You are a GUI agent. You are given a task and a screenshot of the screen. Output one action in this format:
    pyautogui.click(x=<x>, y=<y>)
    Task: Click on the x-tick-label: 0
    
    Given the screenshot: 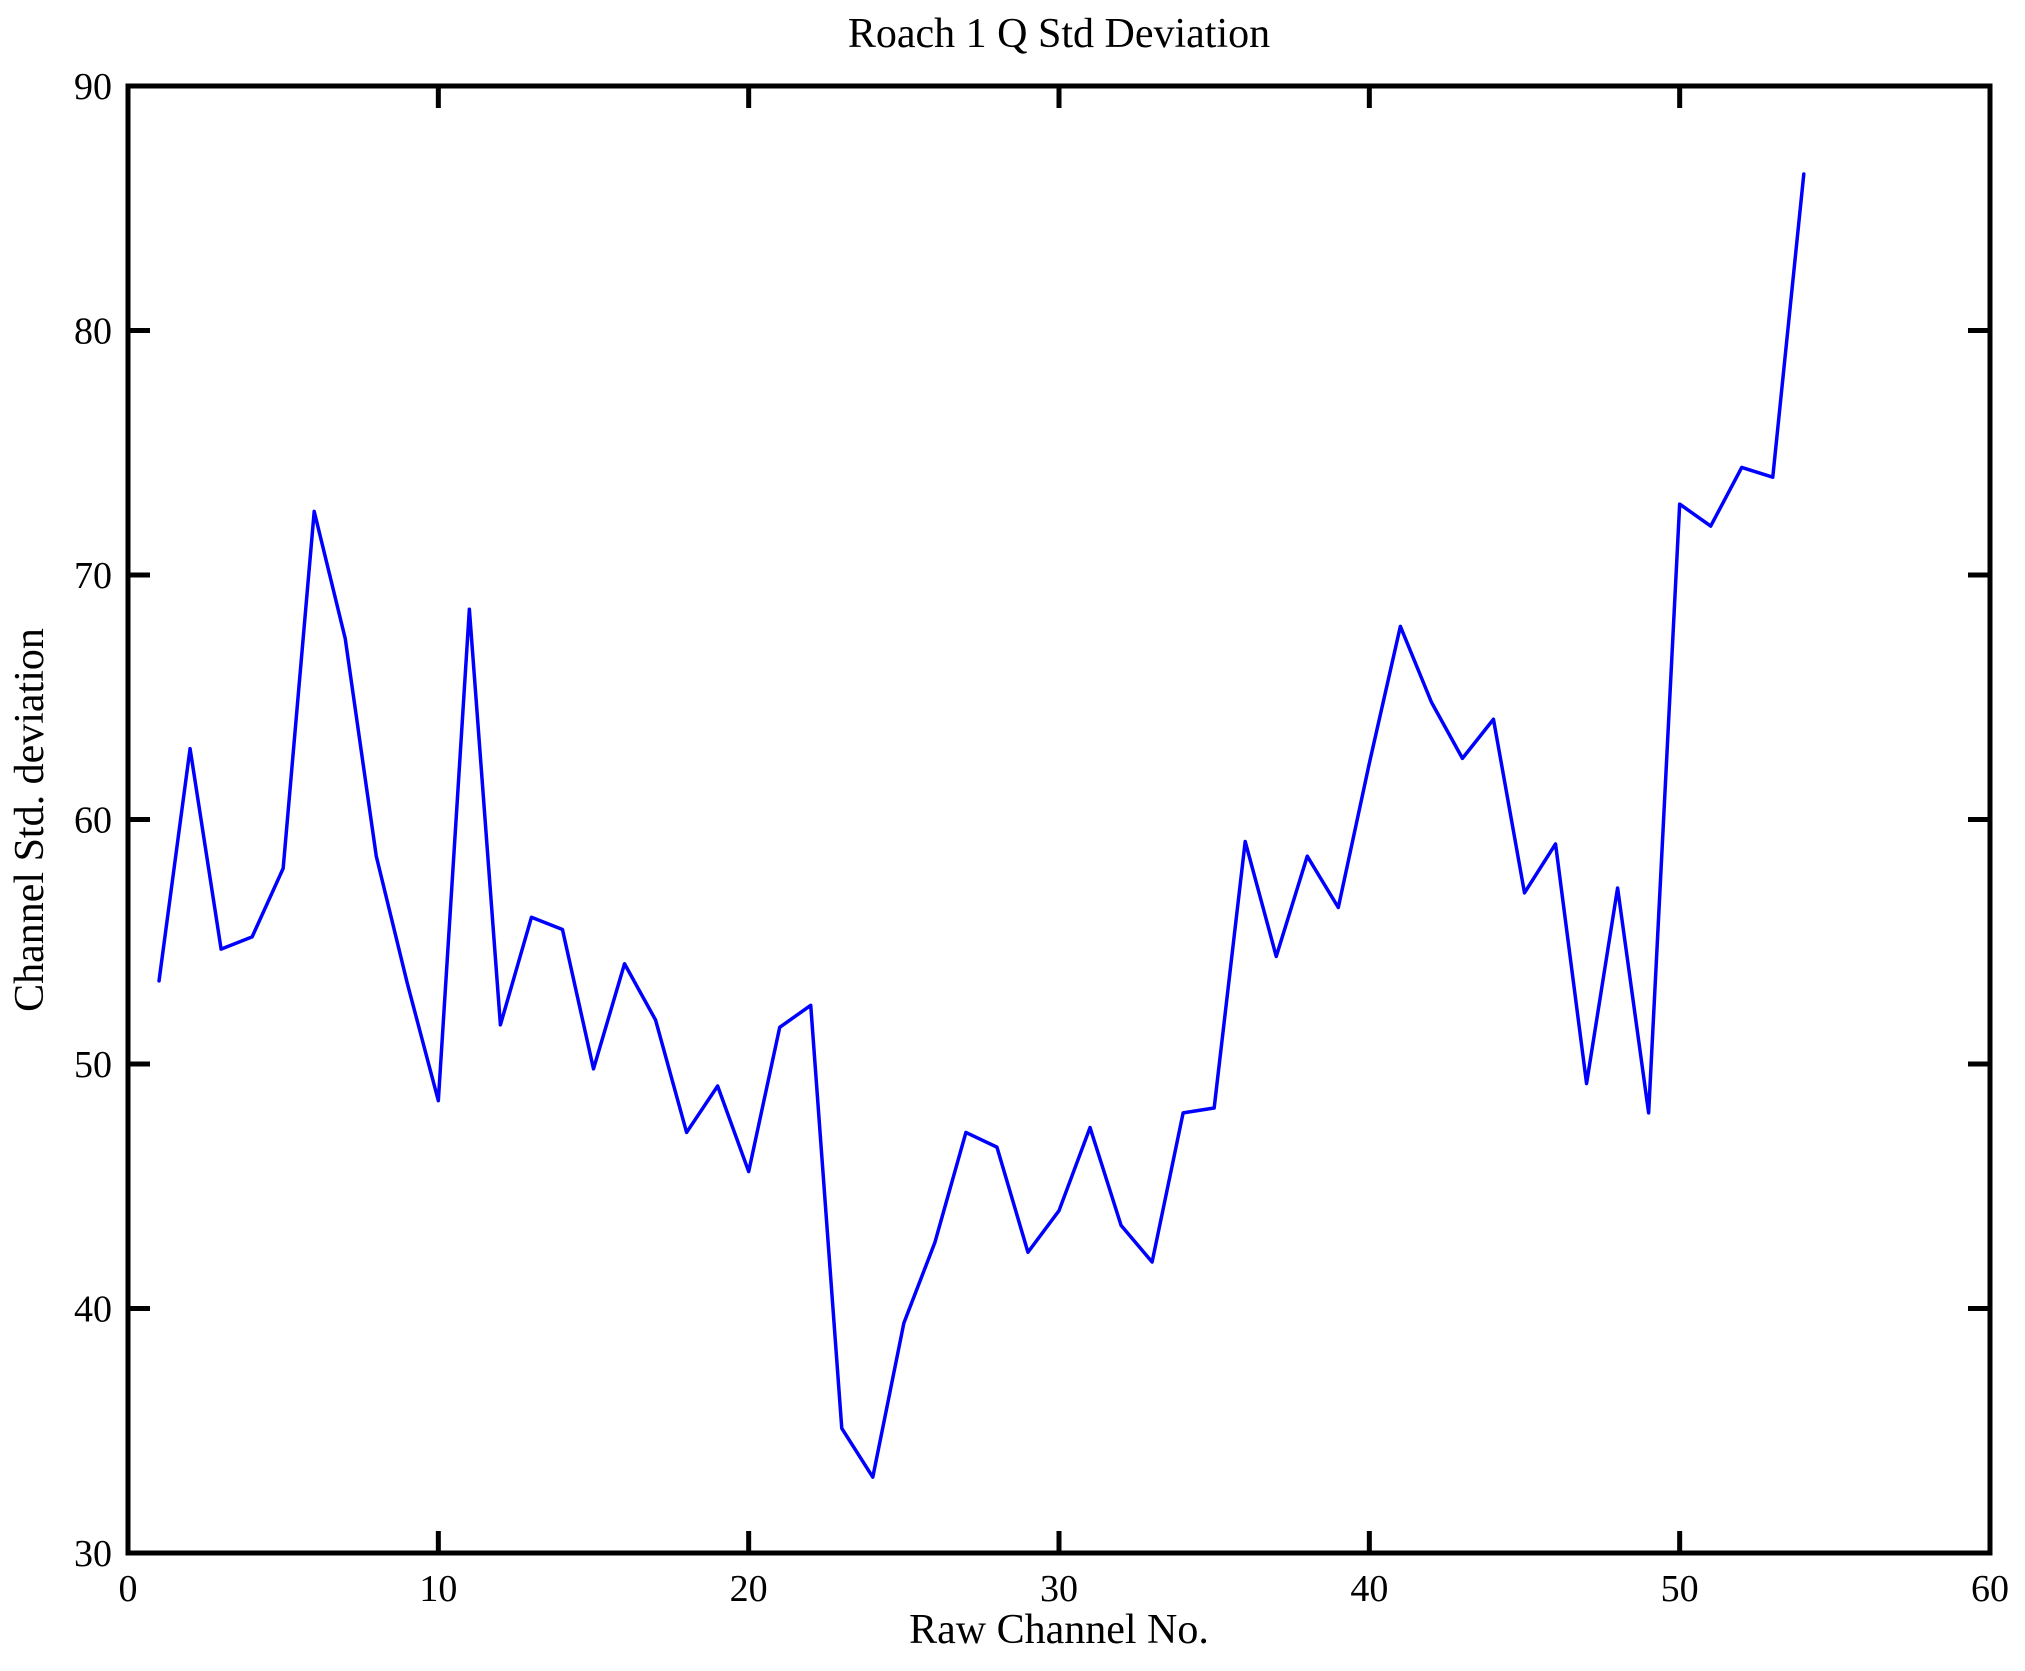 What is the action you would take?
    pyautogui.click(x=128, y=1589)
    